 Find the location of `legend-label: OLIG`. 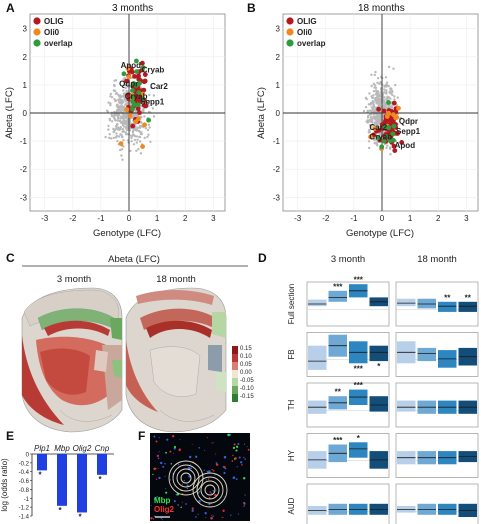

legend-label: OLIG is located at coordinates (54, 21).